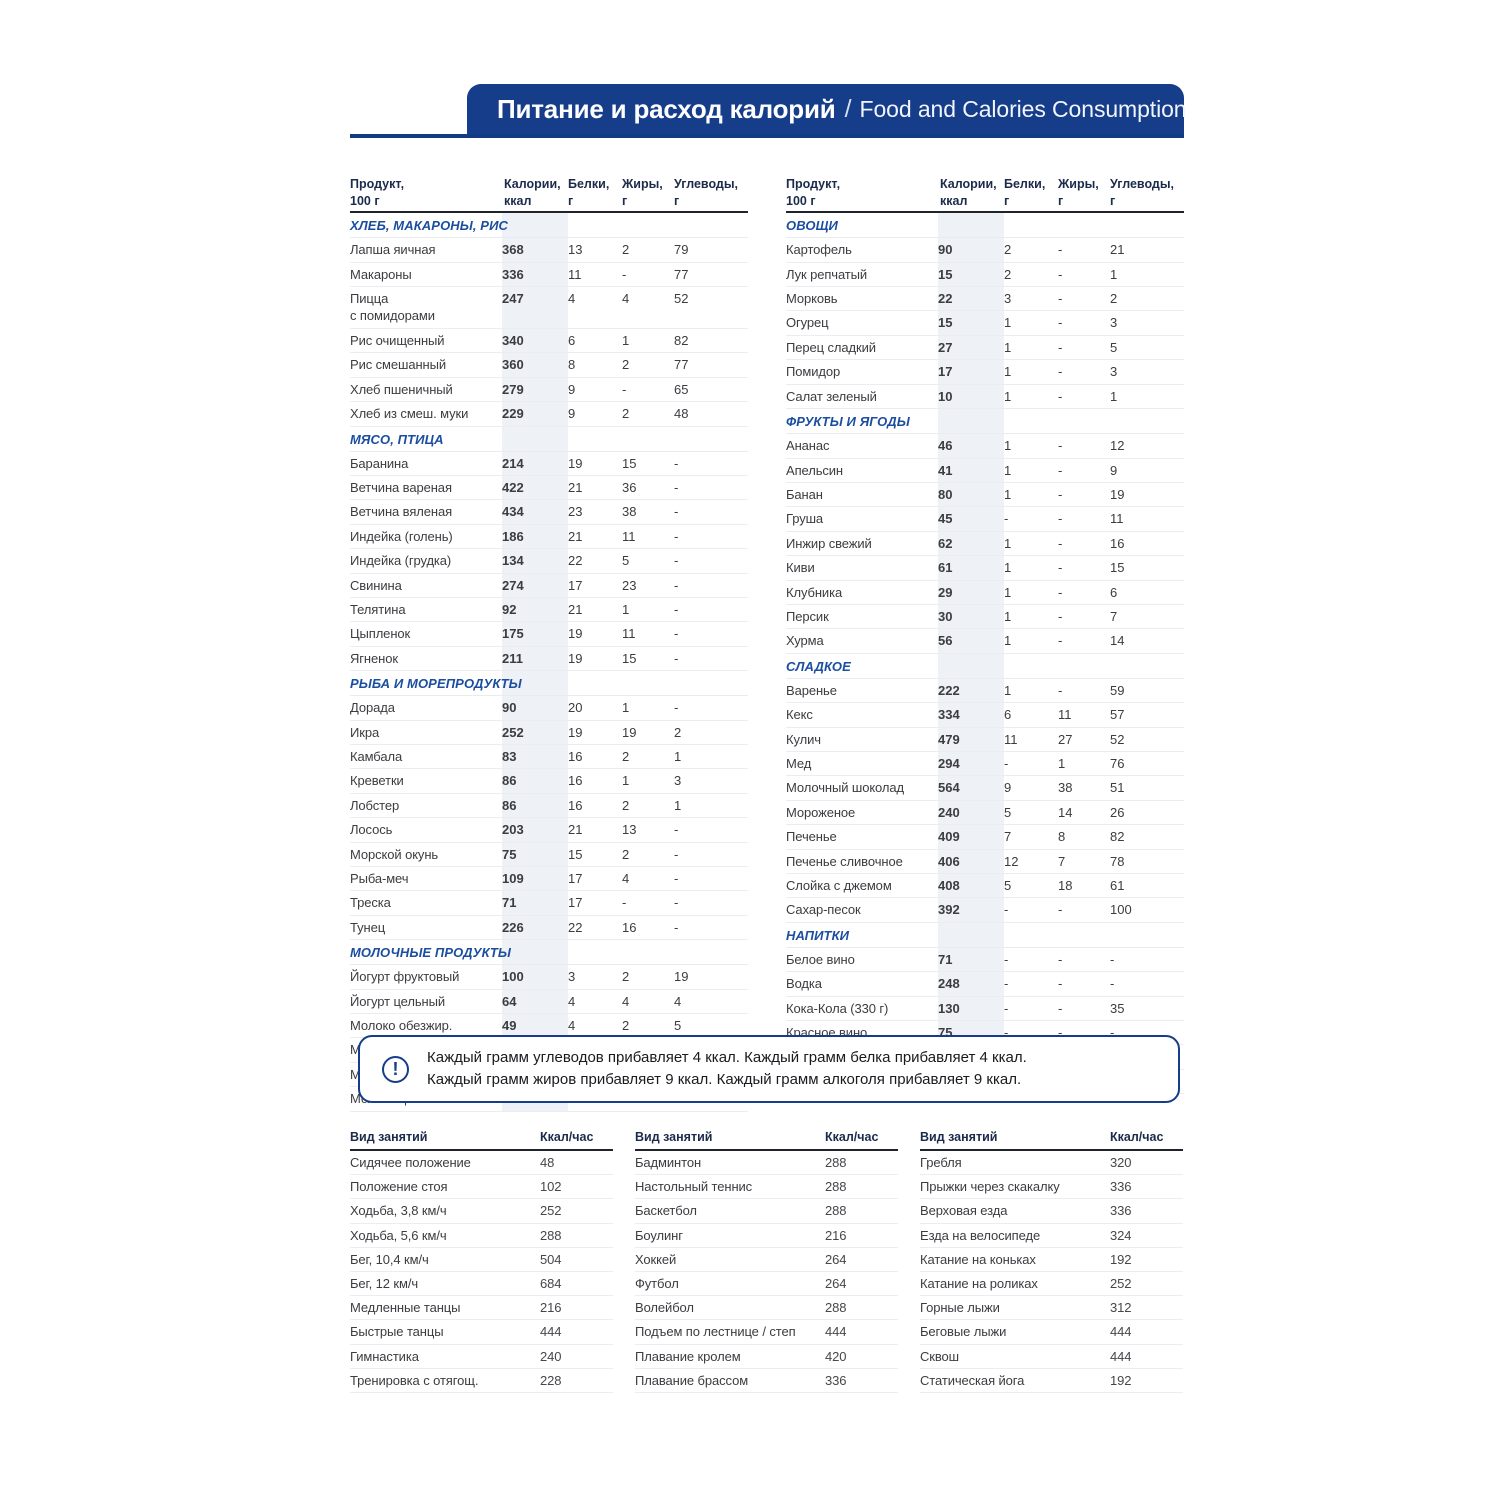  I want to click on calories-value: 62, so click(971, 544).